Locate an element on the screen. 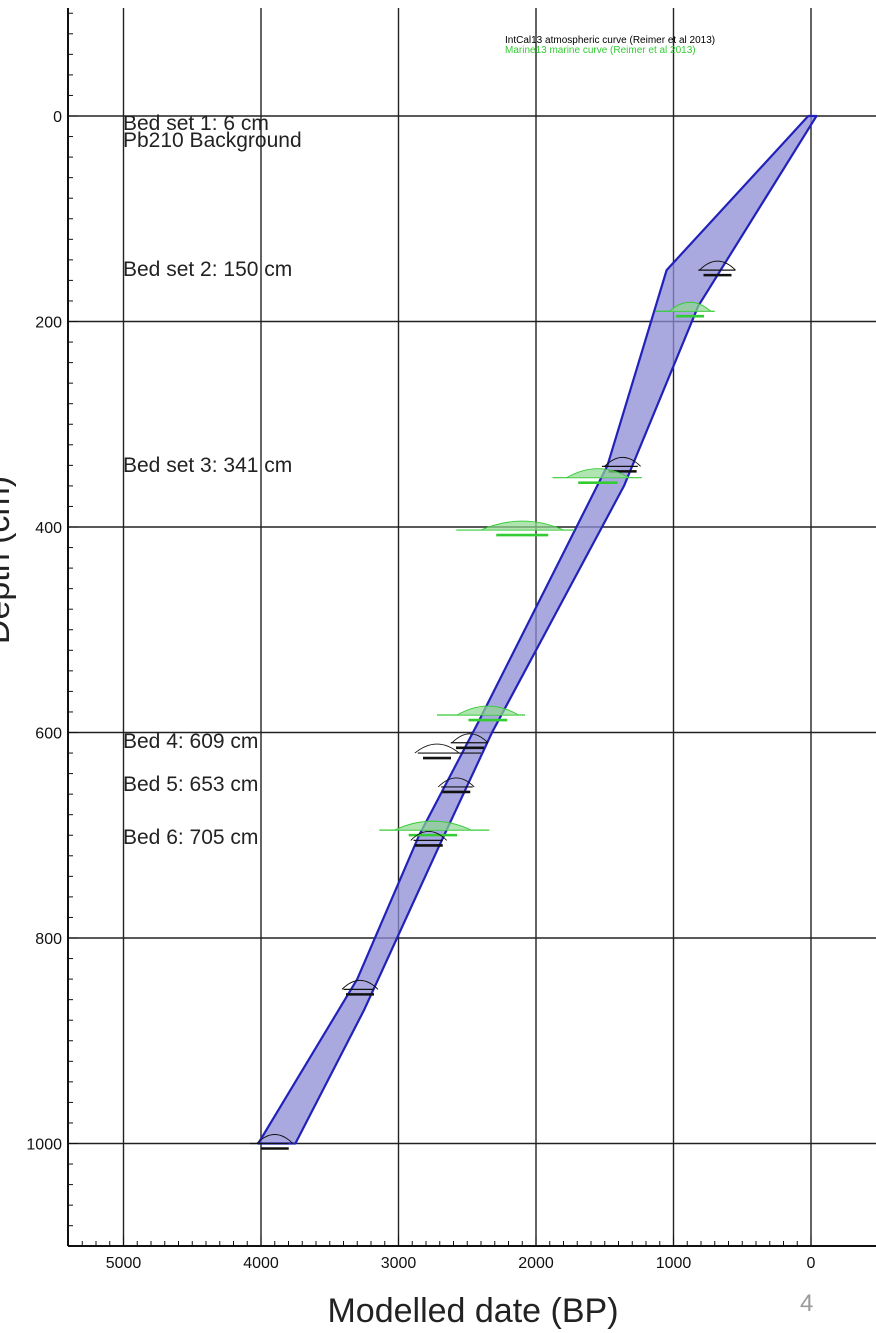 The image size is (876, 1333). bed-label: Bed 6: 705 cm is located at coordinates (190, 837).